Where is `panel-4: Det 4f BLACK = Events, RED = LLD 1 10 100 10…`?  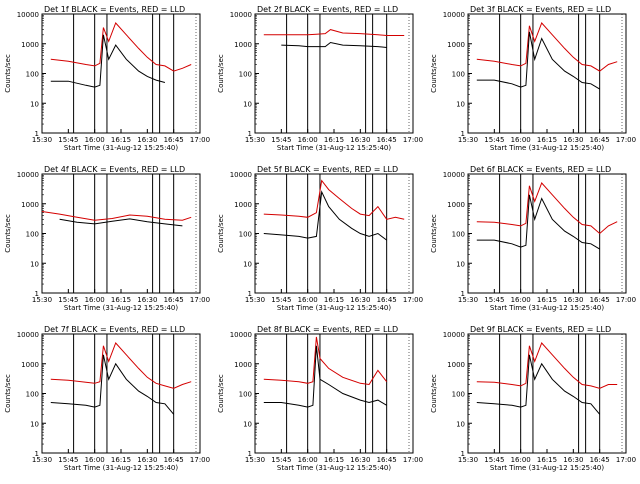 panel-4: Det 4f BLACK = Events, RED = LLD 1 10 100 10… is located at coordinates (107, 238).